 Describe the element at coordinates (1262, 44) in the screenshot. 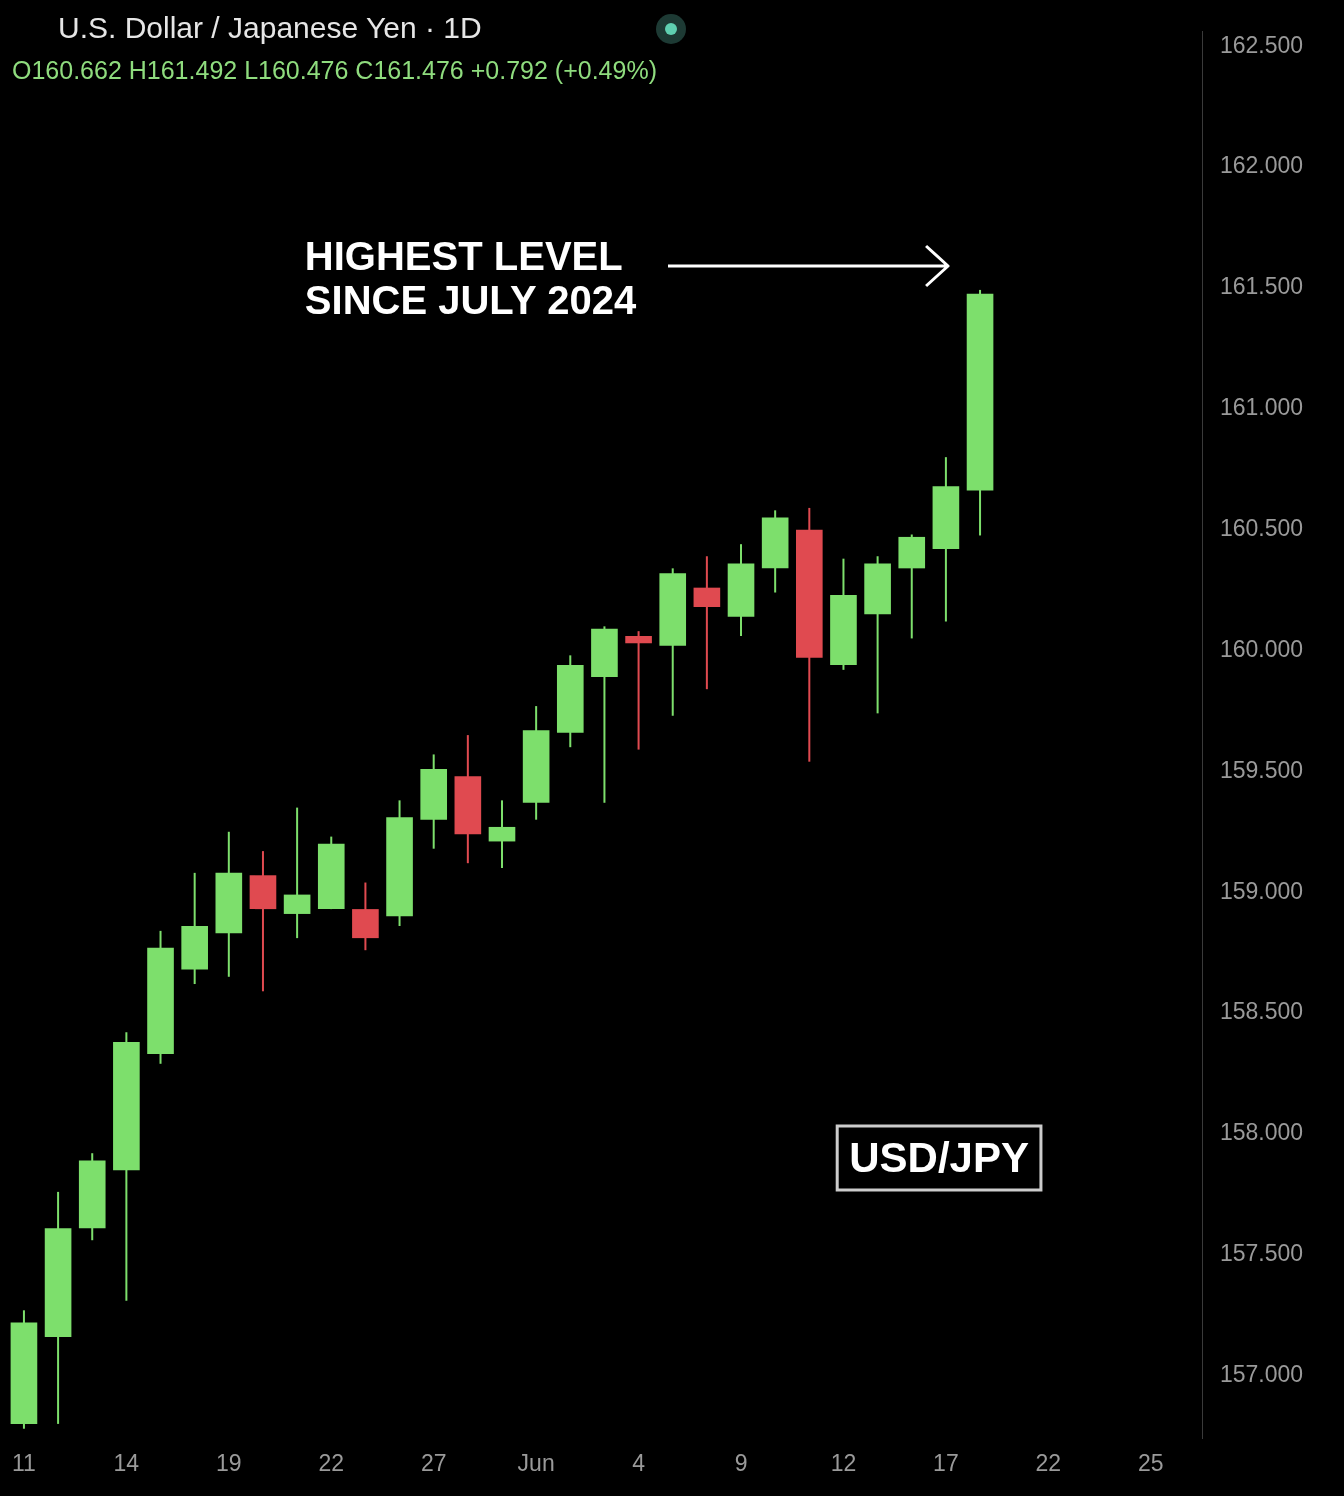

I see `y-tick-label: 162.500` at that location.